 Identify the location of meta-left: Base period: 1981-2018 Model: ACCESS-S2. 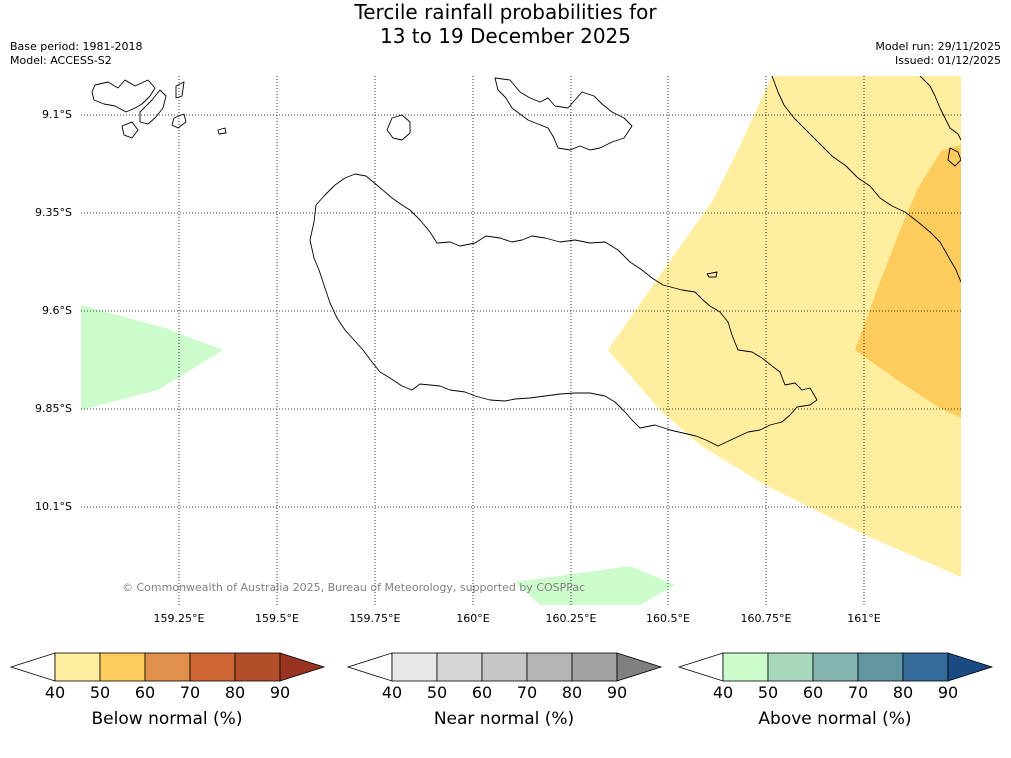
(76, 54).